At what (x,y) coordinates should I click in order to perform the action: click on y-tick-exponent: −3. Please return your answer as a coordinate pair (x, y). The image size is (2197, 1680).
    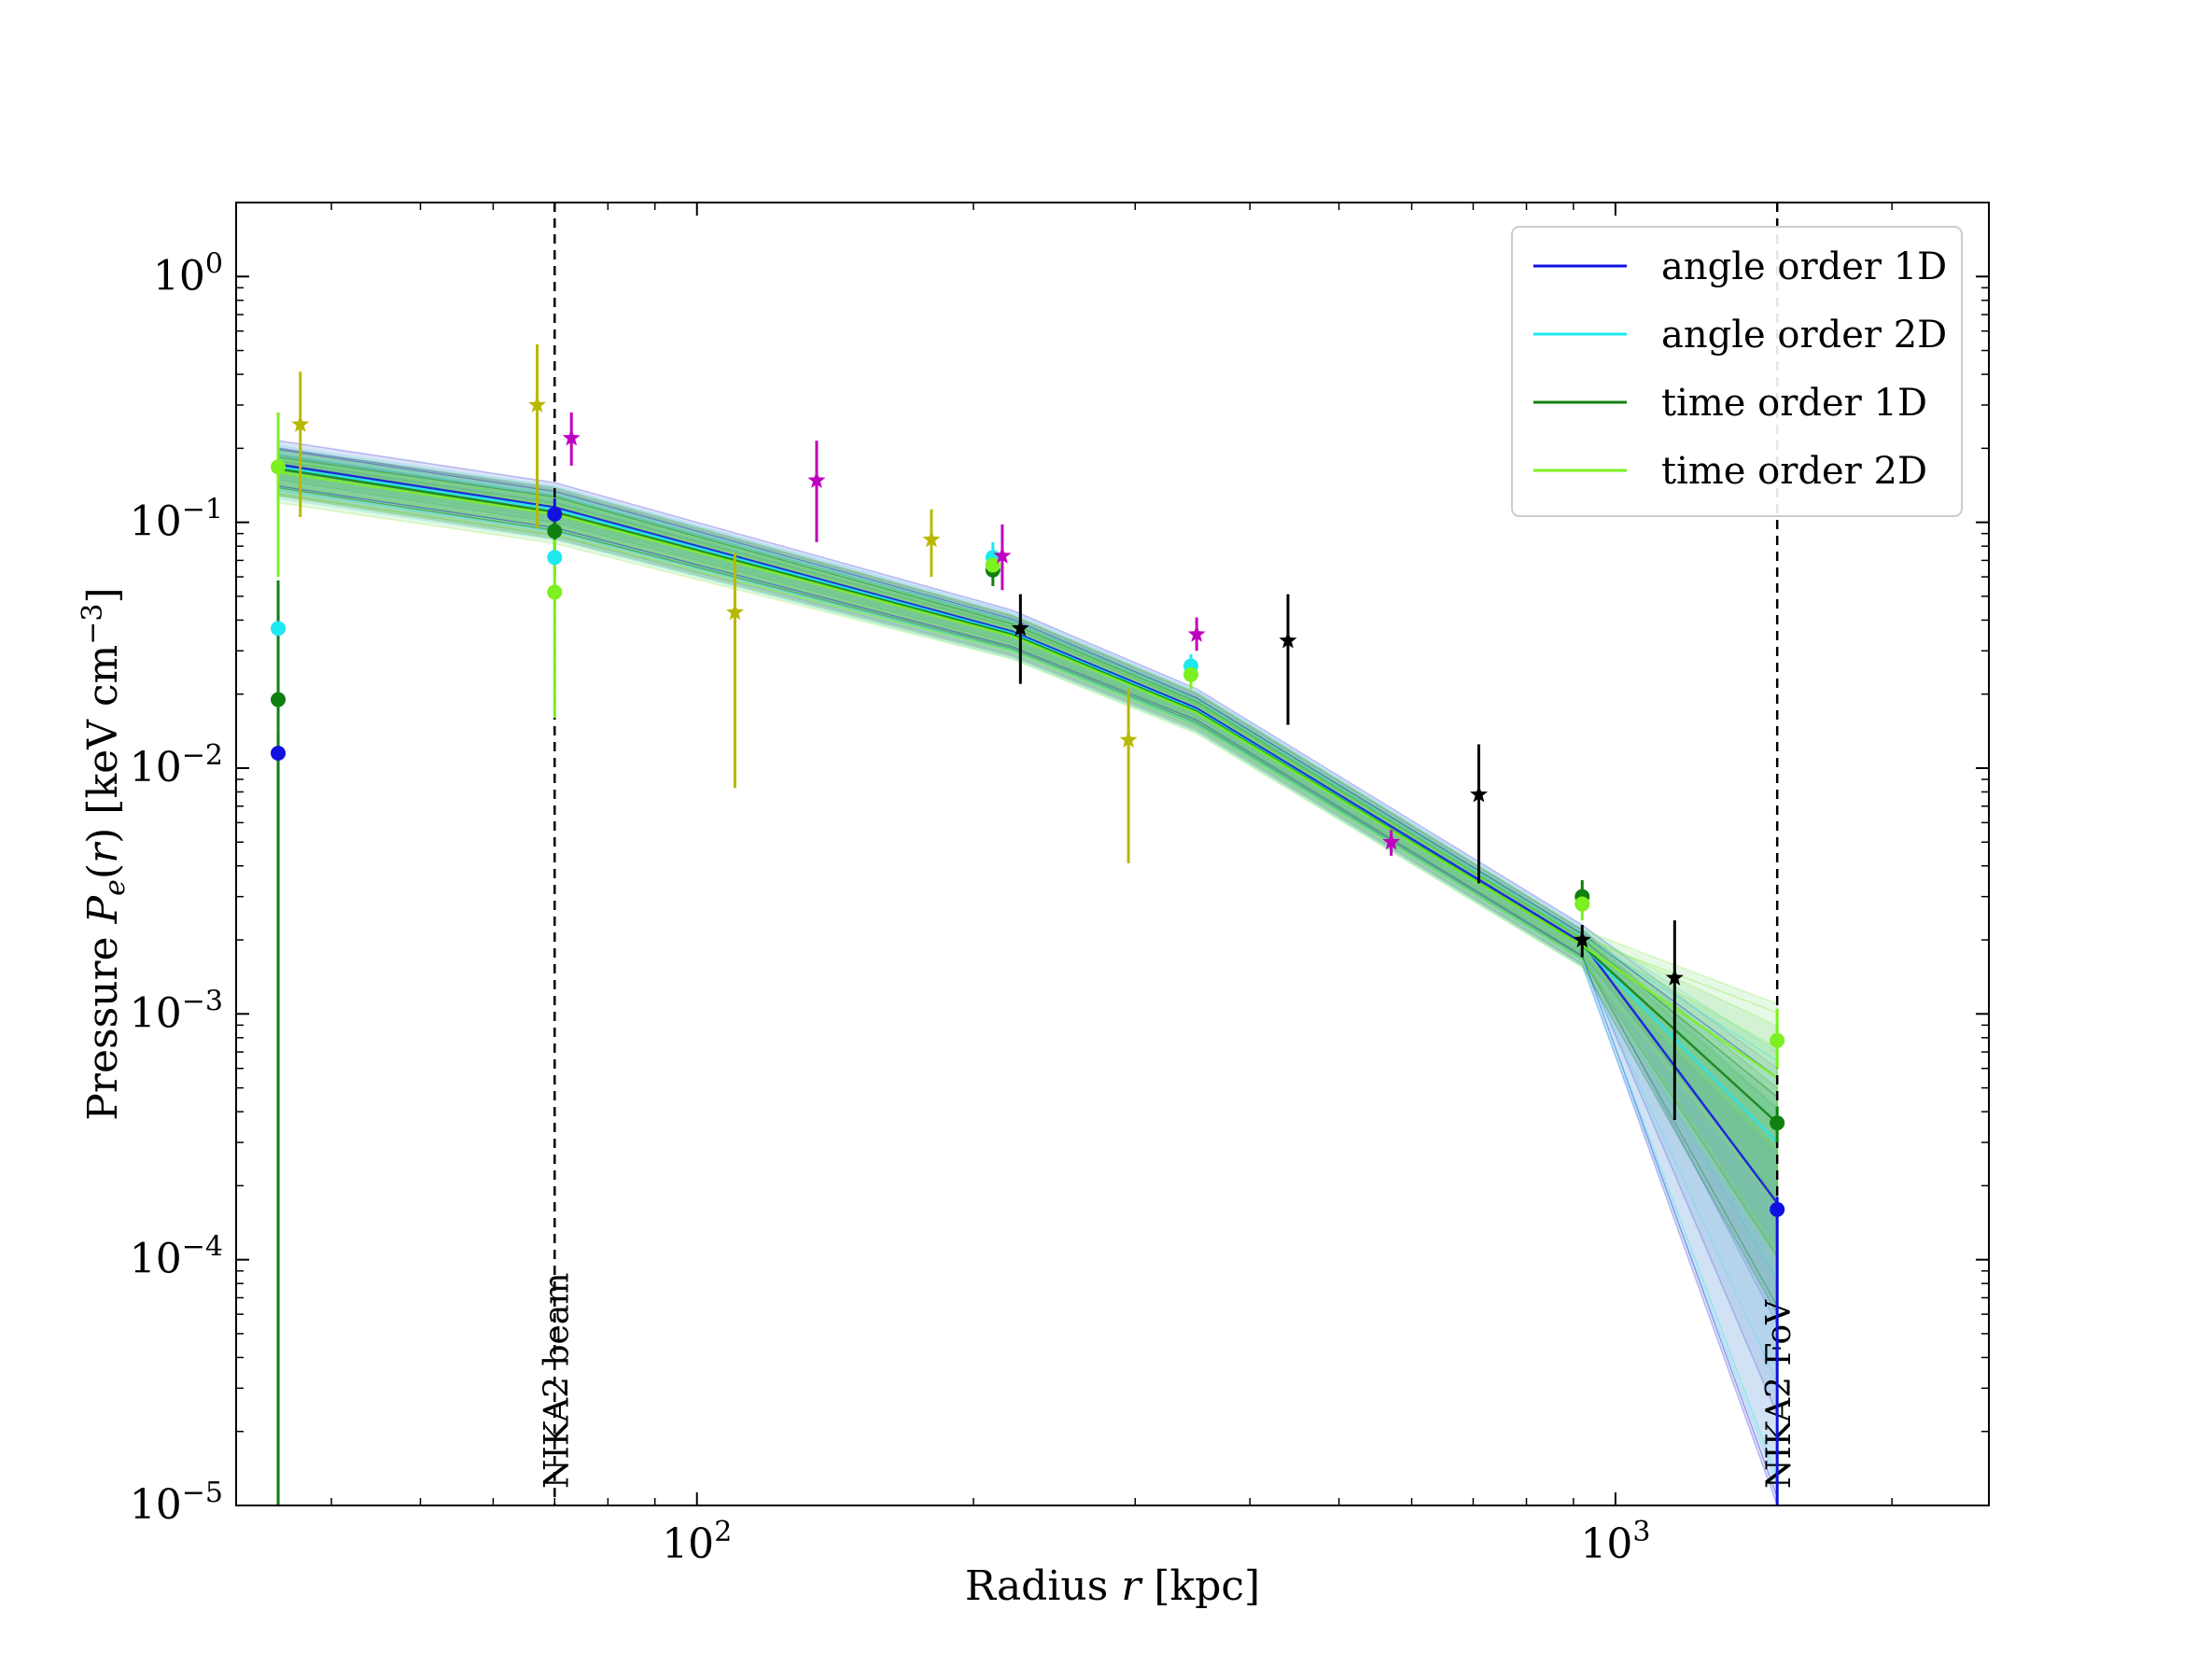
    Looking at the image, I should click on (202, 1001).